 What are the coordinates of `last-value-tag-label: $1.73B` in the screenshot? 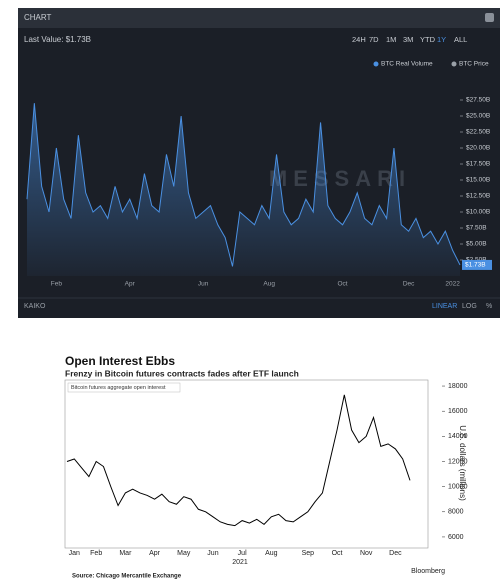 It's located at (475, 265).